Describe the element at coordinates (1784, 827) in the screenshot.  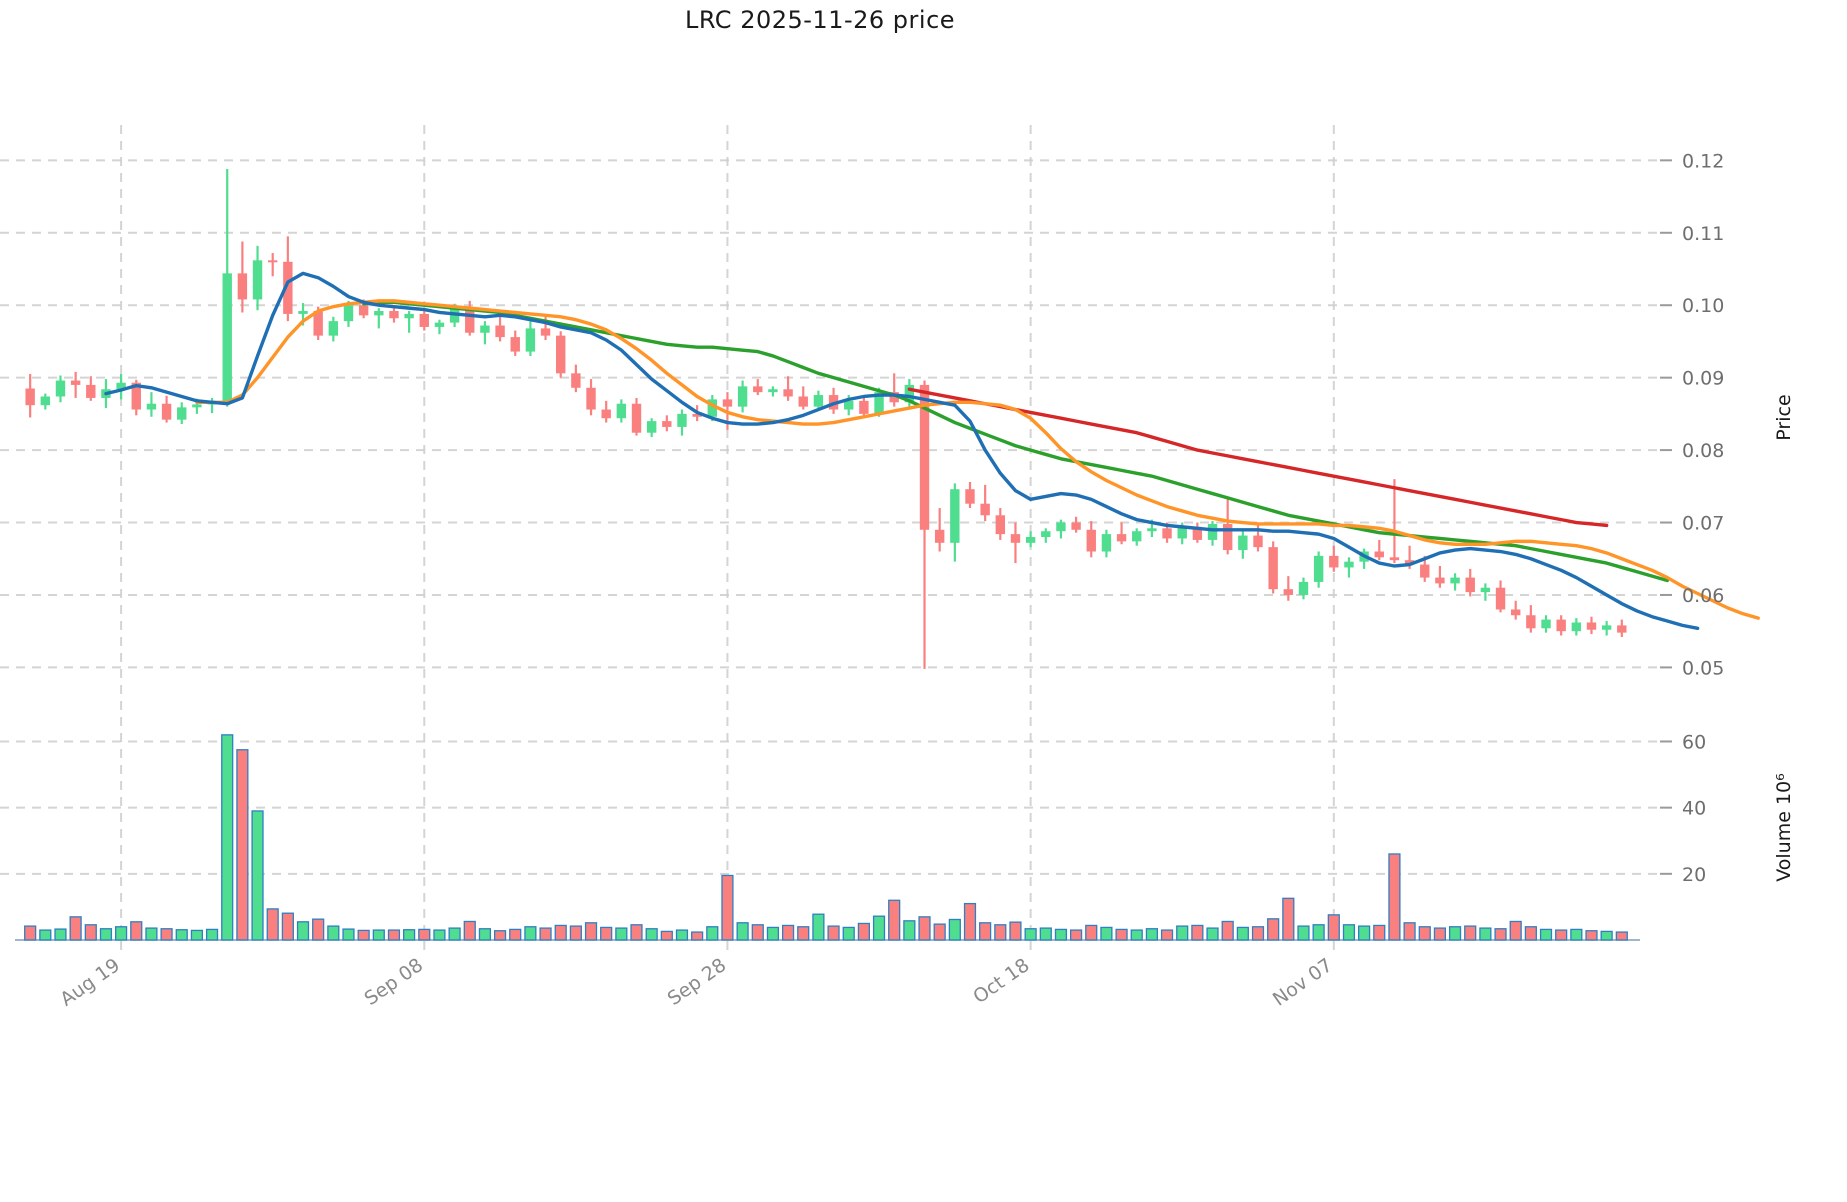
I see `volume-axis-title: Volume 10⁶` at that location.